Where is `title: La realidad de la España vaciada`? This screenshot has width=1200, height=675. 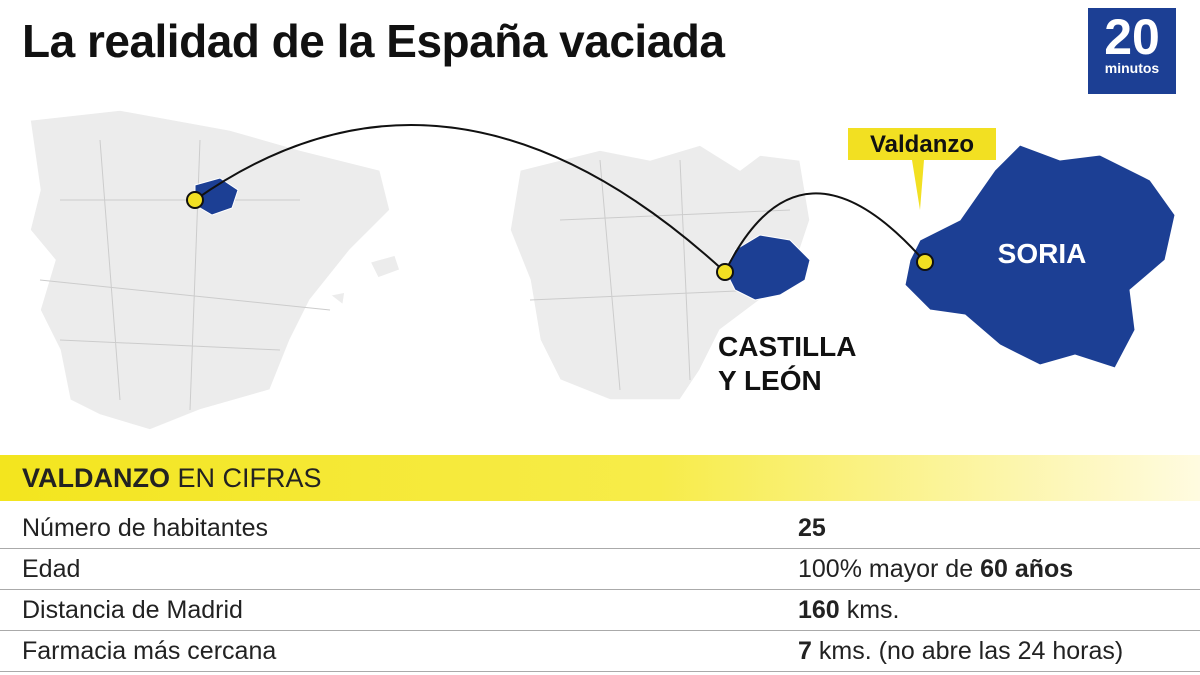 title: La realidad de la España vaciada is located at coordinates (373, 41).